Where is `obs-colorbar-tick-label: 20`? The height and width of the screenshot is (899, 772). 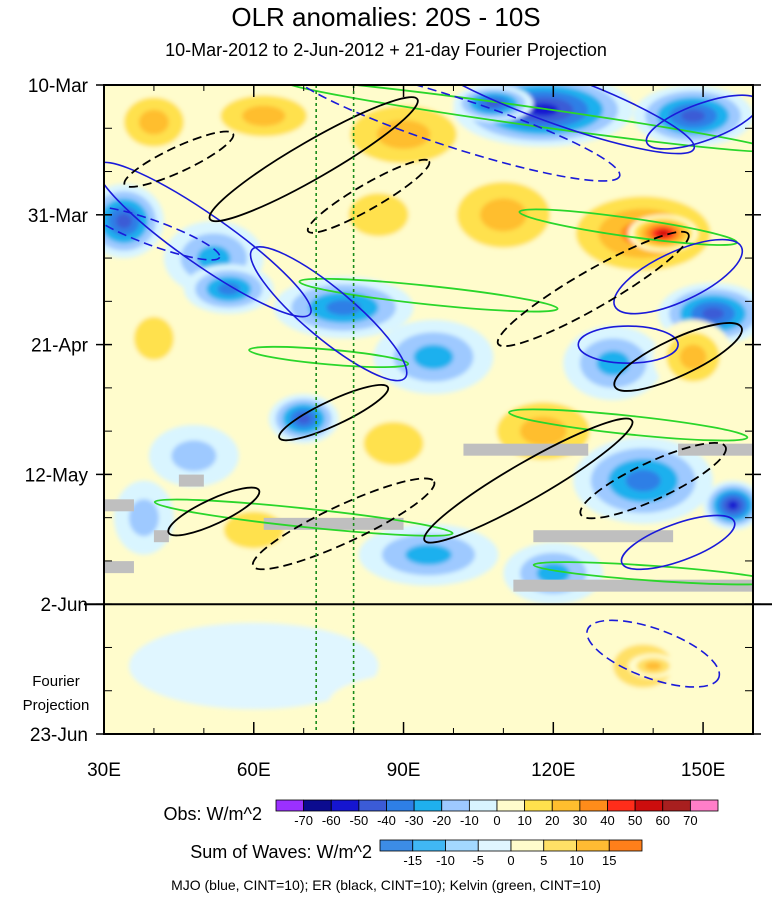 obs-colorbar-tick-label: 20 is located at coordinates (552, 820).